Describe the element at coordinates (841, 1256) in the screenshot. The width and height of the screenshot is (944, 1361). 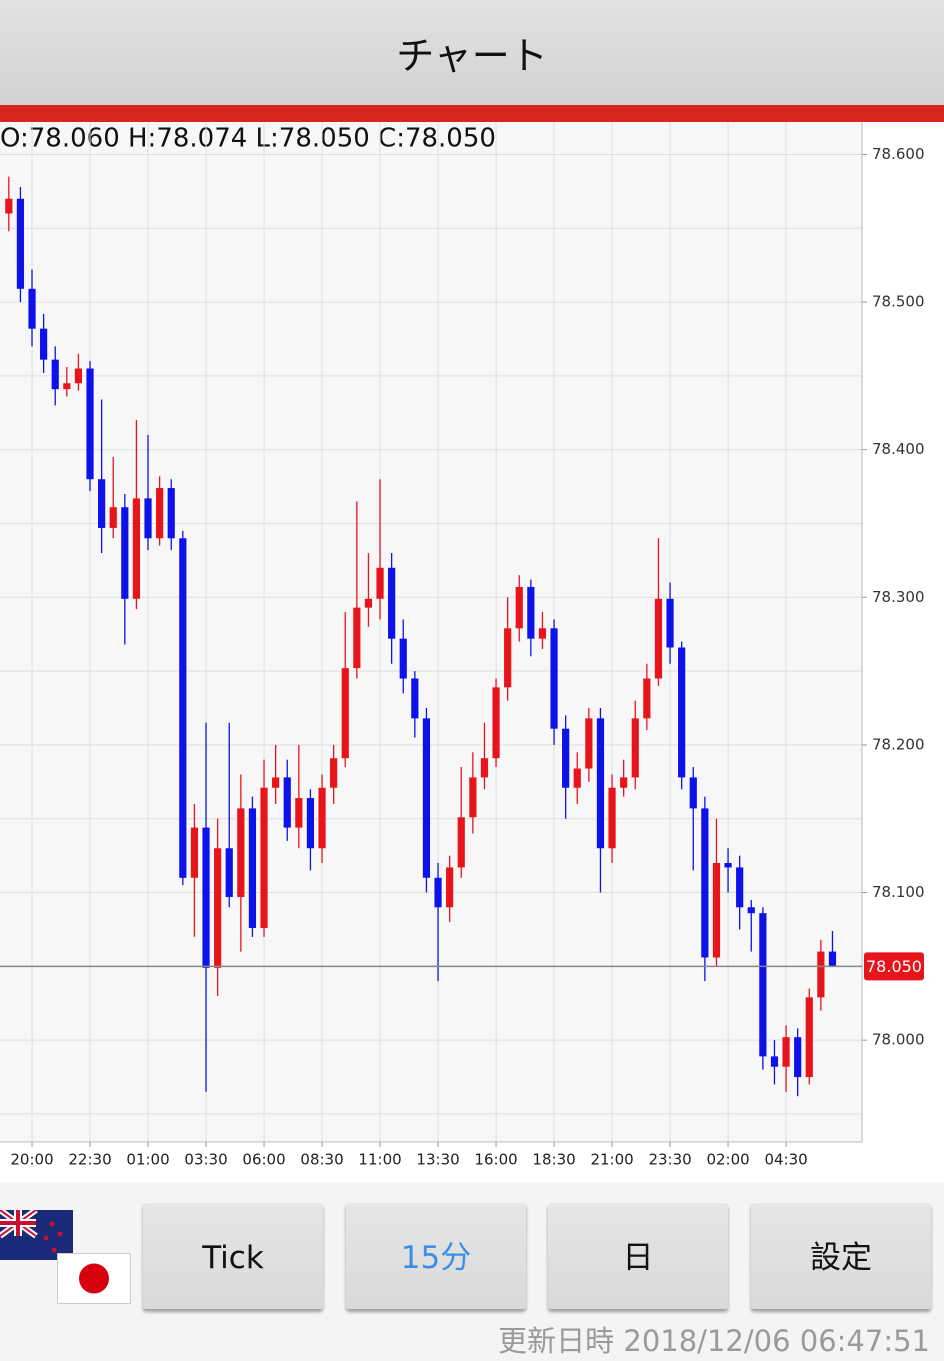
I see `tab-button: 設定` at that location.